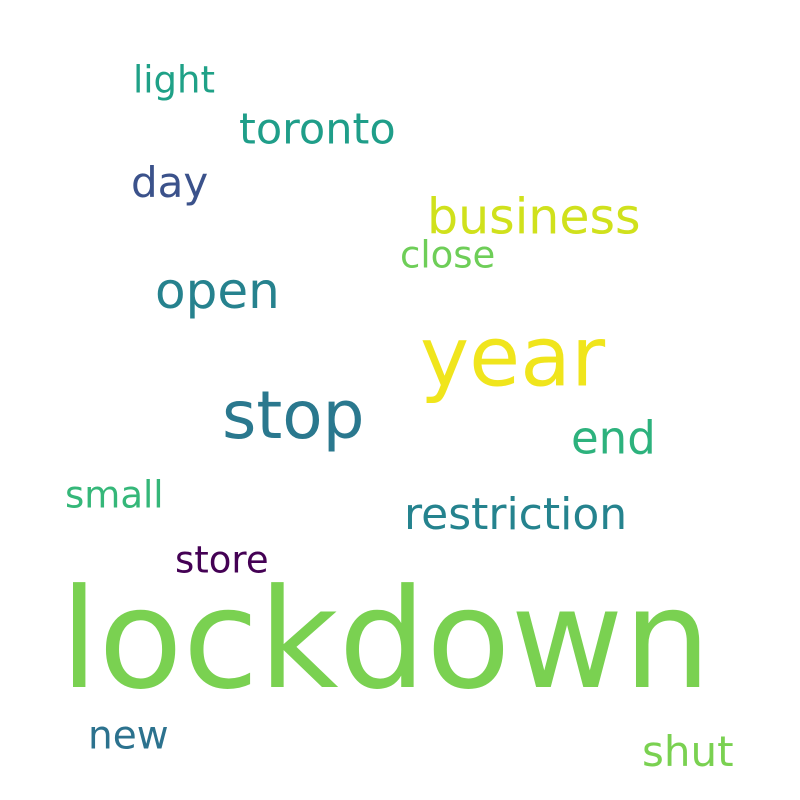  What do you see at coordinates (516, 514) in the screenshot?
I see `word-restriction: restriction` at bounding box center [516, 514].